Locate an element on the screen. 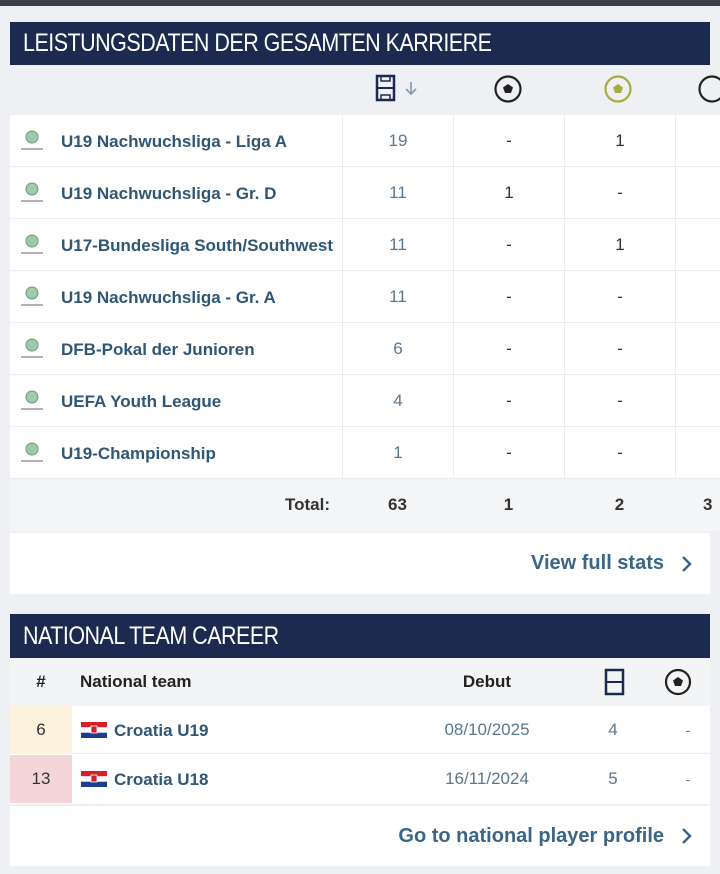  view-stats-link: View full stats is located at coordinates (597, 563).